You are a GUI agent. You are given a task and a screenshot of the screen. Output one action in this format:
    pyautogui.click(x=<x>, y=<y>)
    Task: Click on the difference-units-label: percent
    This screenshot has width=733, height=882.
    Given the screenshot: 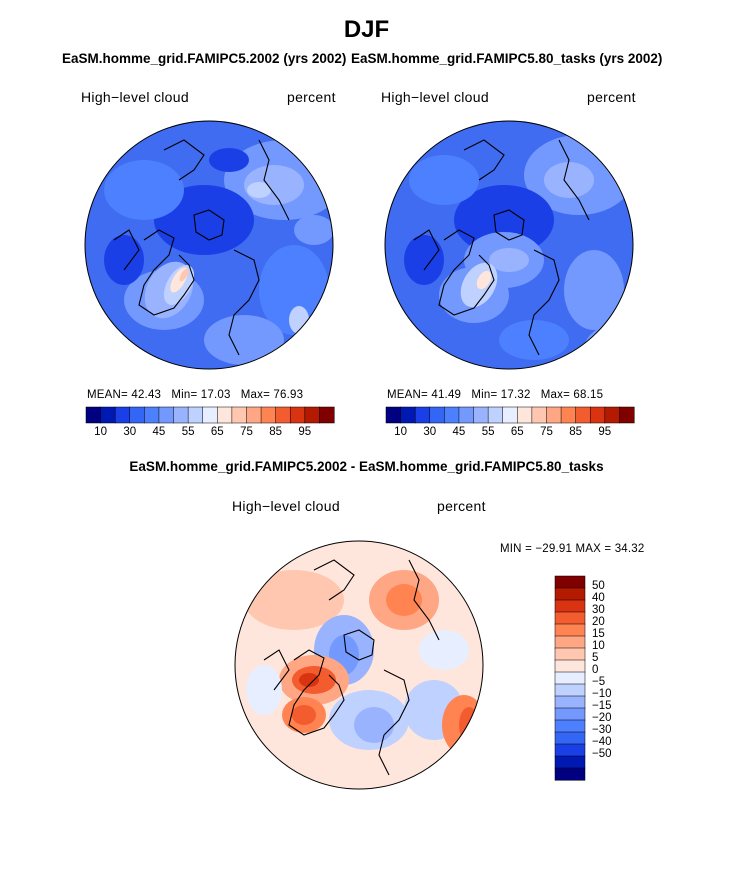 What is the action you would take?
    pyautogui.click(x=461, y=506)
    